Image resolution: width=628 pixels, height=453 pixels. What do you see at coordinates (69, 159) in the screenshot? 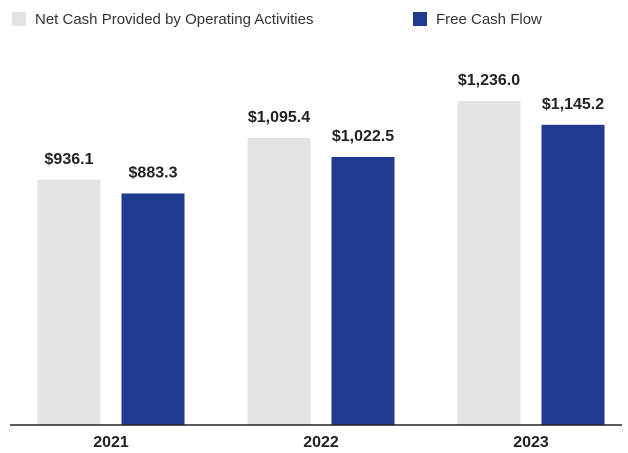
I see `value-label: $936.1` at bounding box center [69, 159].